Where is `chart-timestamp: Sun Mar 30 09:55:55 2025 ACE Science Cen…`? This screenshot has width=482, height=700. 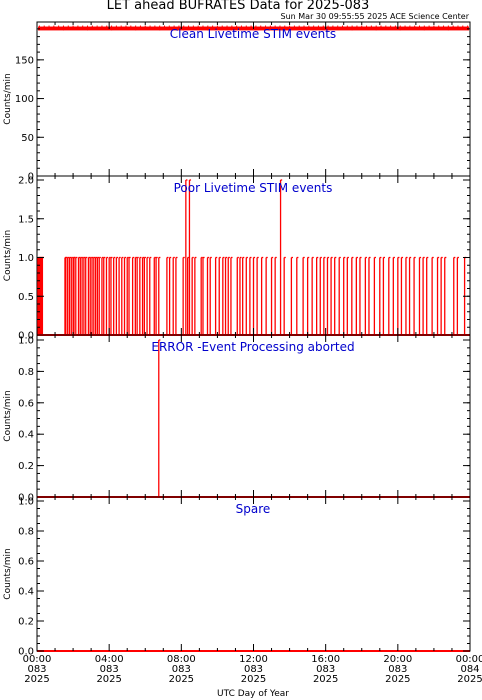
chart-timestamp: Sun Mar 30 09:55:55 2025 ACE Science Cen… is located at coordinates (375, 16).